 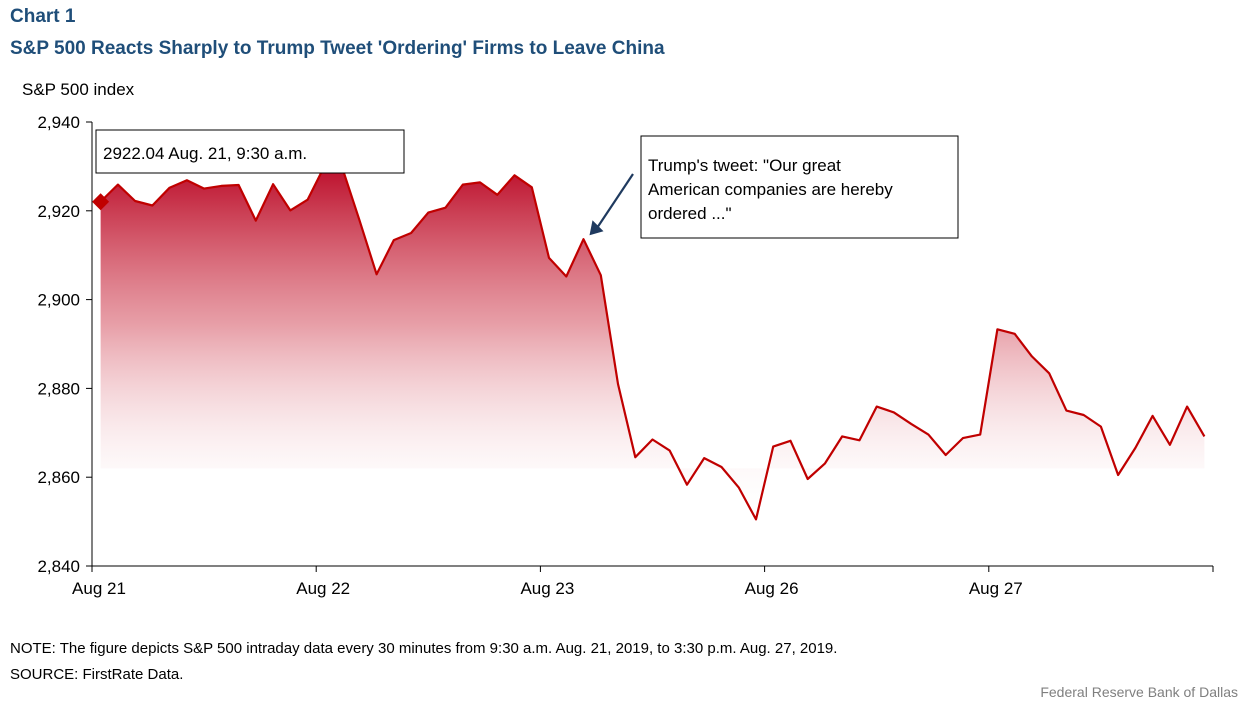 What do you see at coordinates (772, 588) in the screenshot?
I see `x-tick-label: Aug 26` at bounding box center [772, 588].